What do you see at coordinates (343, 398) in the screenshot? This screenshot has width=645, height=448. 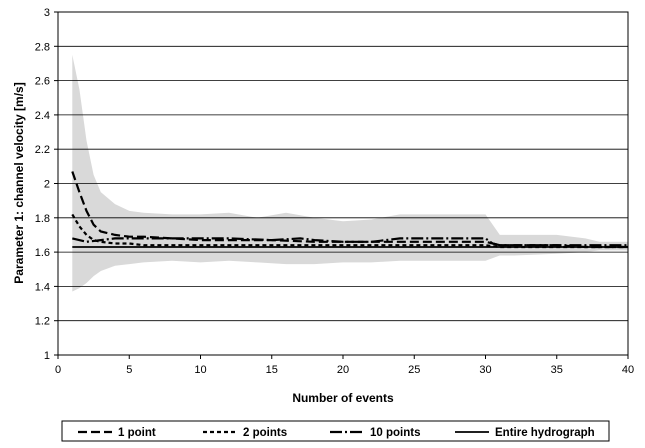 I see `x-axis-label: Number of events` at bounding box center [343, 398].